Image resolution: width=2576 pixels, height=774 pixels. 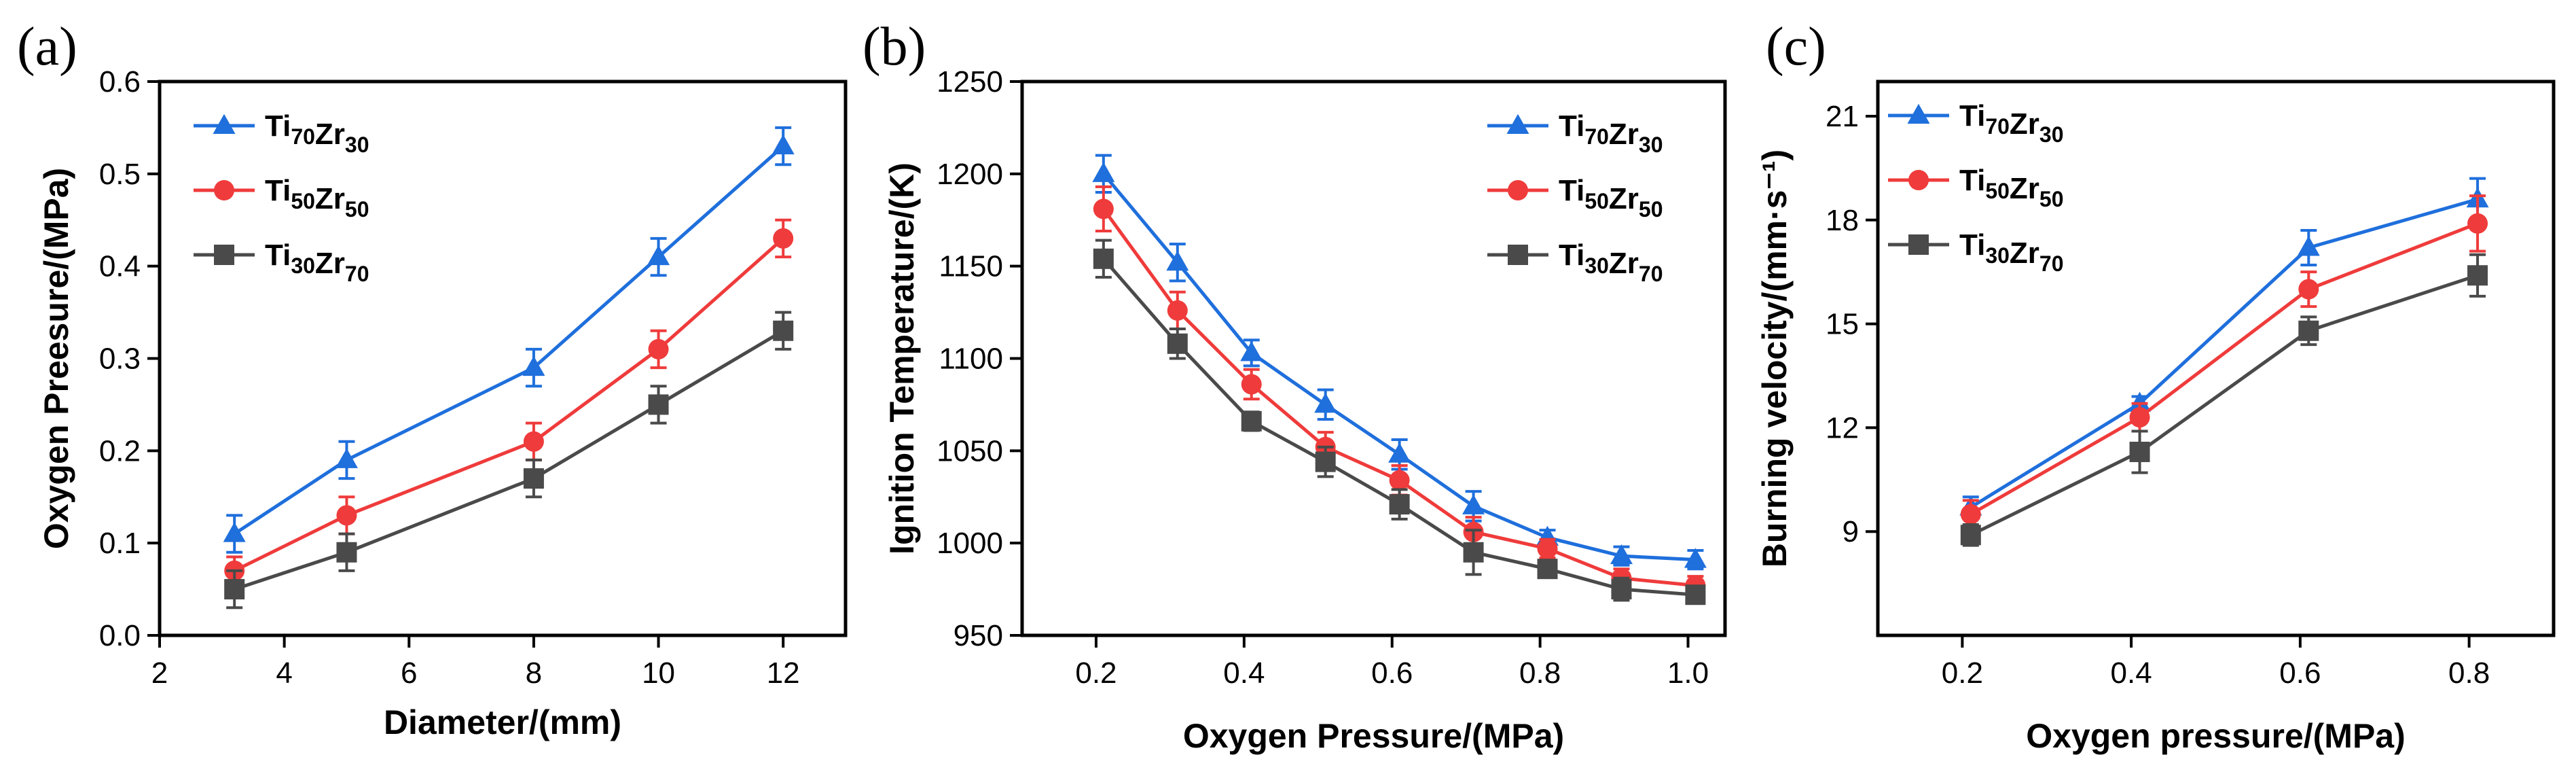 What do you see at coordinates (970, 543) in the screenshot?
I see `y-tick-label: 1000` at bounding box center [970, 543].